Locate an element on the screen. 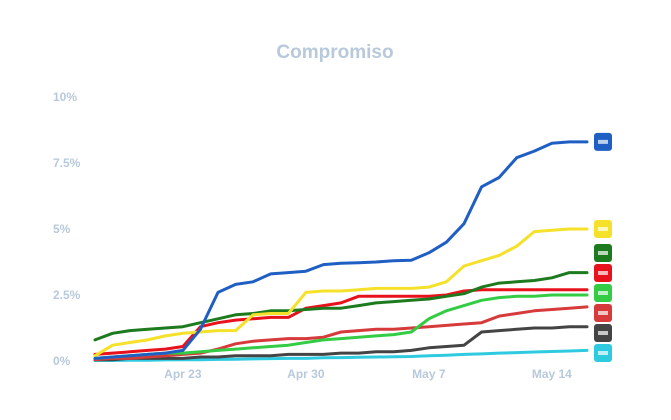  y-tick-label: 10% is located at coordinates (65, 97).